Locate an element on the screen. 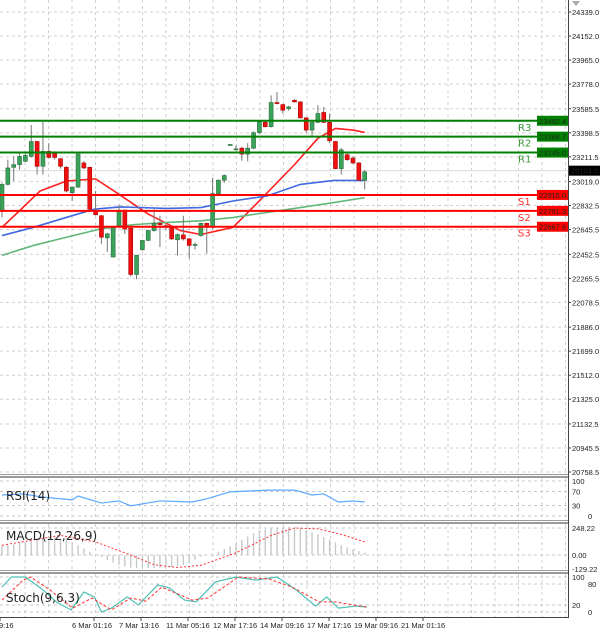 Image resolution: width=600 pixels, height=636 pixels. level-price-badge-r2 is located at coordinates (552, 136).